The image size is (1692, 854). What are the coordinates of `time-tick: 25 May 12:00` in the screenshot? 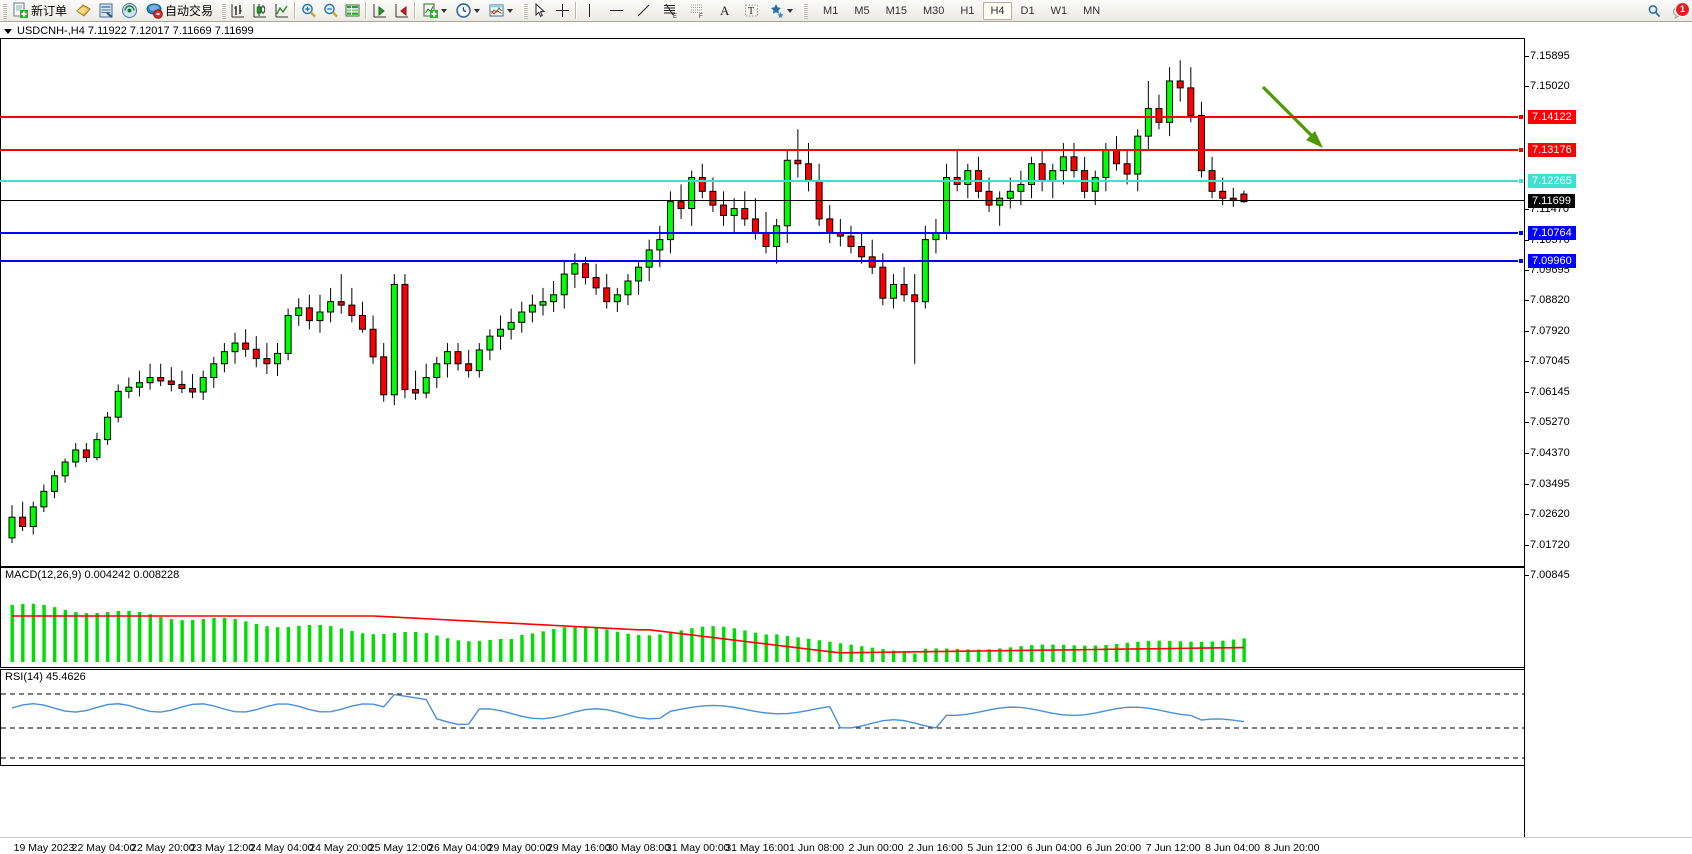 It's located at (400, 848).